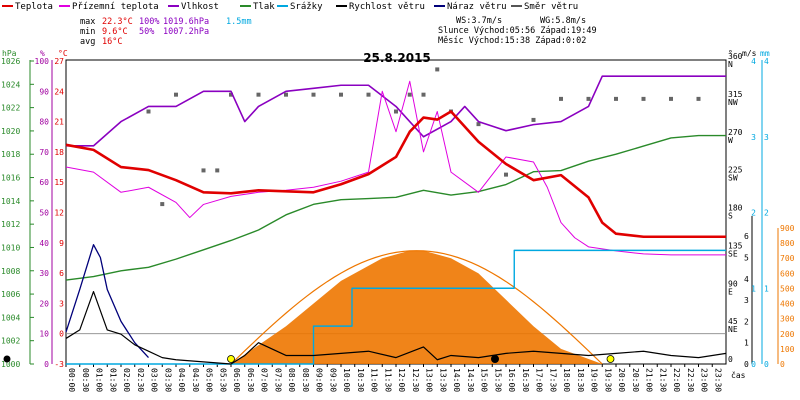  Describe the element at coordinates (209, 380) in the screenshot. I see `time-tick: 05:00` at that location.